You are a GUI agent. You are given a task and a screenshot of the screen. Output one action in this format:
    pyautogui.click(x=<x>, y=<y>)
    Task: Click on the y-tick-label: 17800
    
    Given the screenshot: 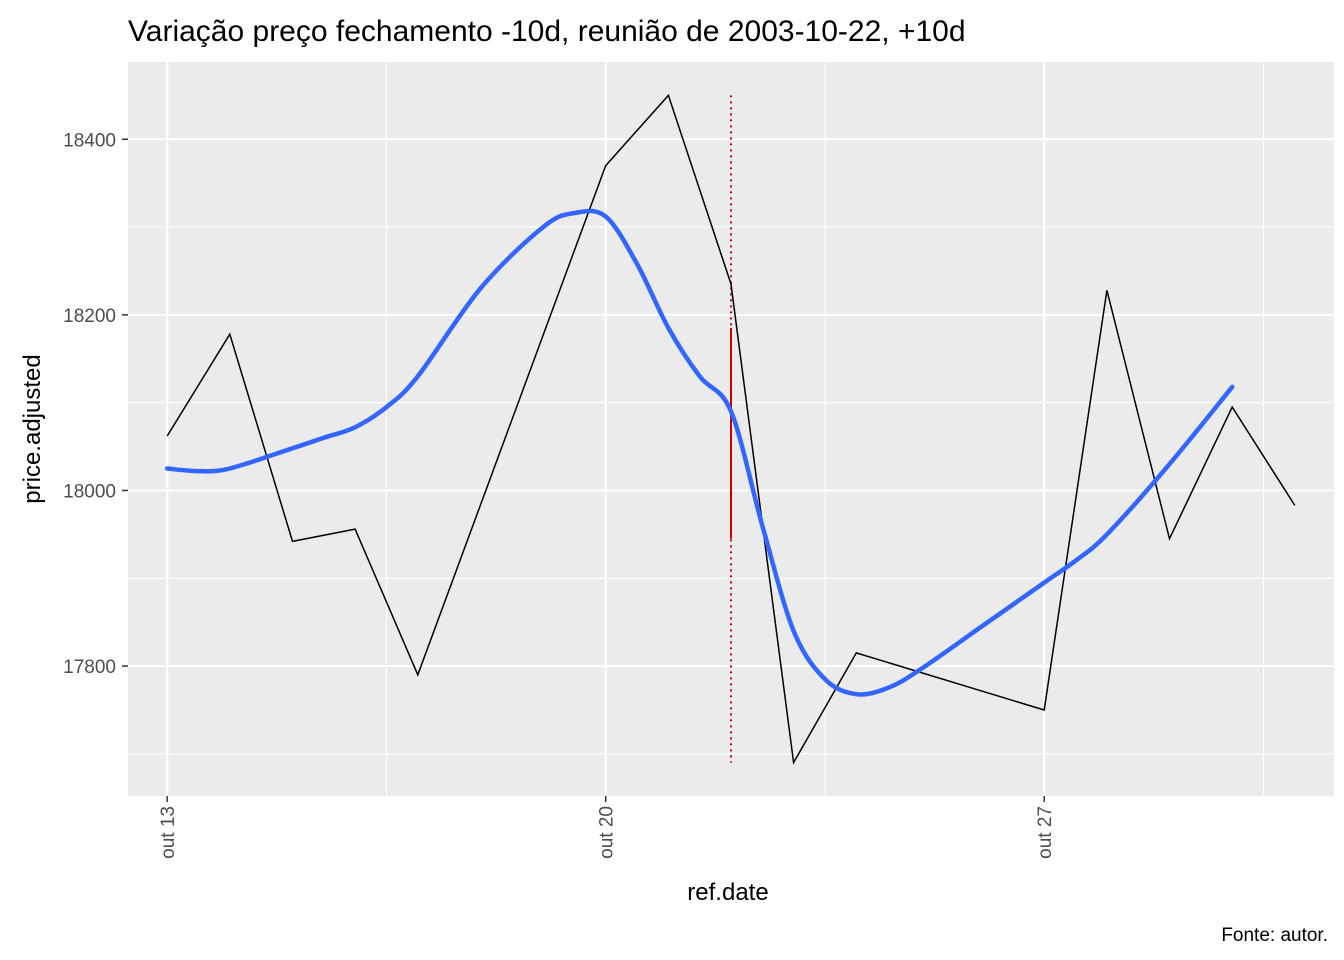 What is the action you would take?
    pyautogui.click(x=89, y=667)
    